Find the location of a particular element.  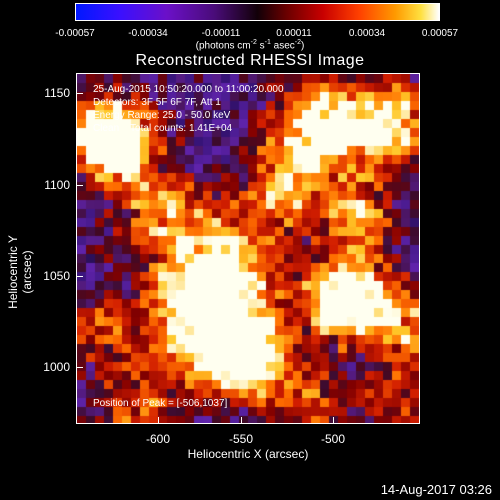

colorbar is located at coordinates (257, 12).